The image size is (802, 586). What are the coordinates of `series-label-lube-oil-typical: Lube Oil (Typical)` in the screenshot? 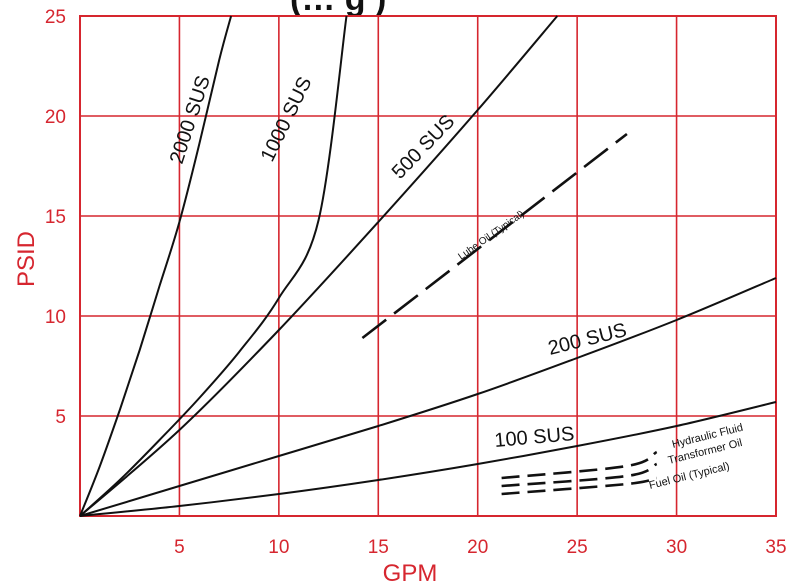 It's located at (491, 236).